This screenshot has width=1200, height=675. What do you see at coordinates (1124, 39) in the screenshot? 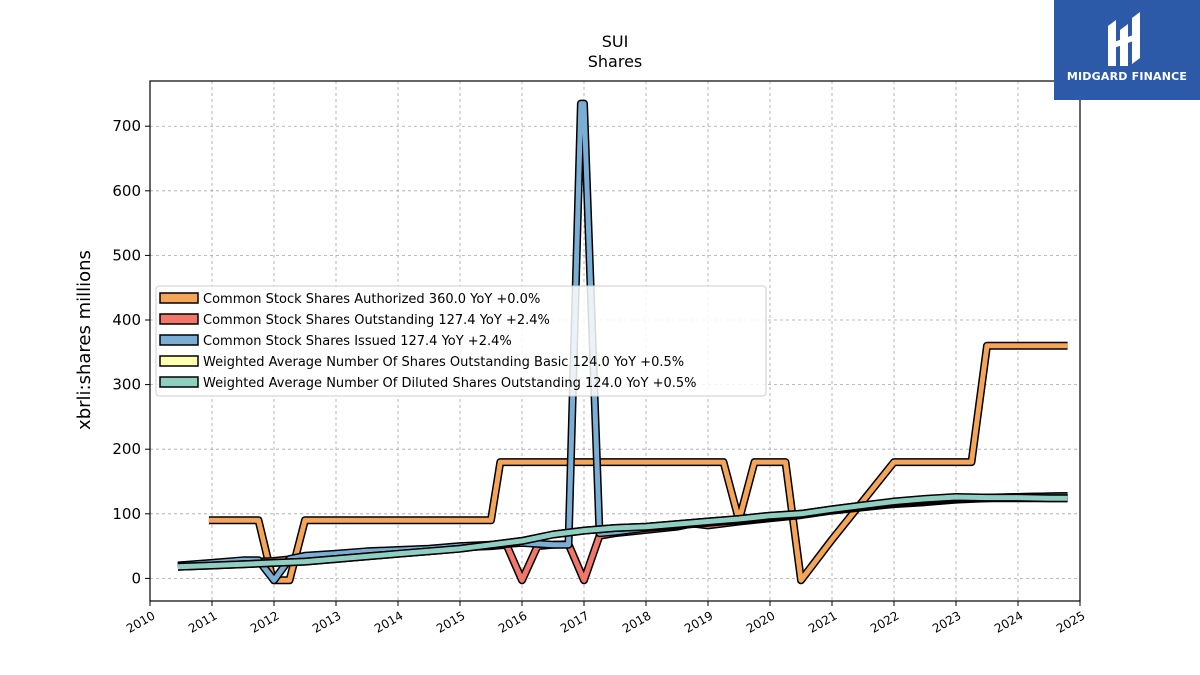
I see `logo-icon` at bounding box center [1124, 39].